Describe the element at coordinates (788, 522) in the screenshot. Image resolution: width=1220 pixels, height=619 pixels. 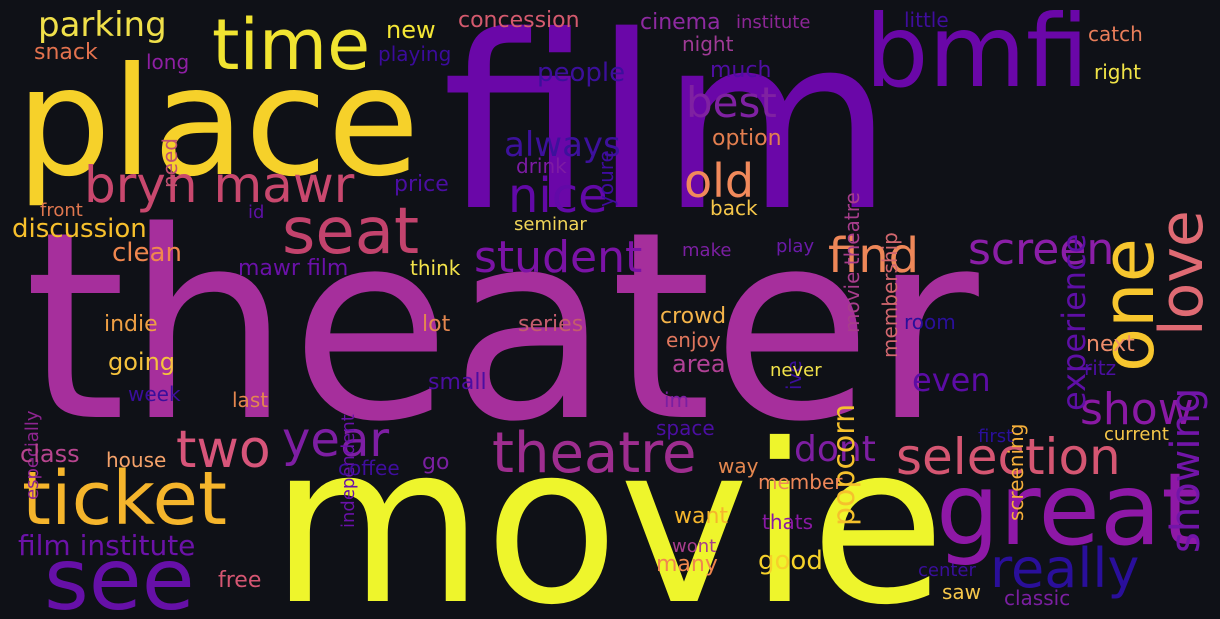
I see `word-thats: thats` at that location.